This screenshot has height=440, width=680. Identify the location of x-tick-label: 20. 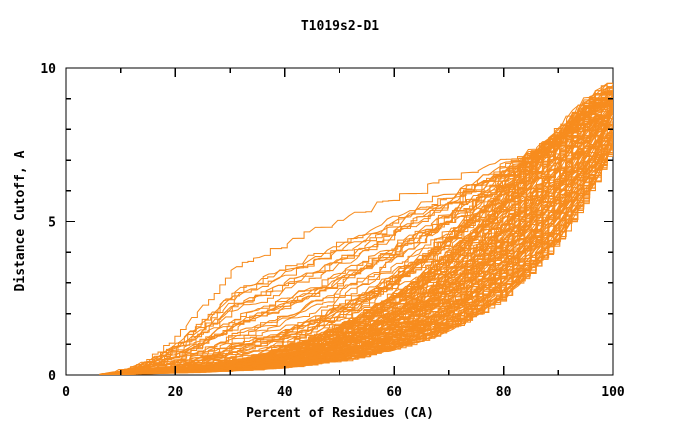
(176, 392).